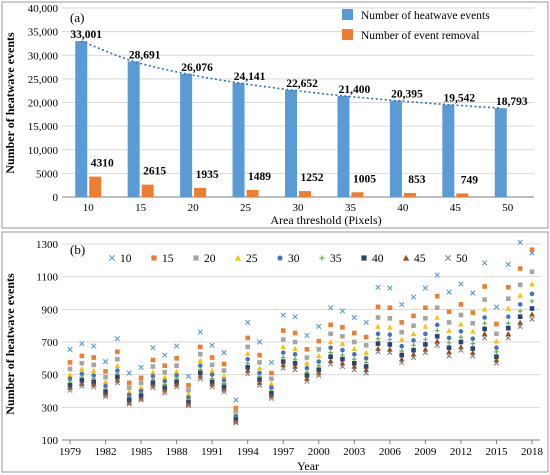 The width and height of the screenshot is (550, 475). Describe the element at coordinates (210, 259) in the screenshot. I see `panel-b-legend-label: 20` at that location.